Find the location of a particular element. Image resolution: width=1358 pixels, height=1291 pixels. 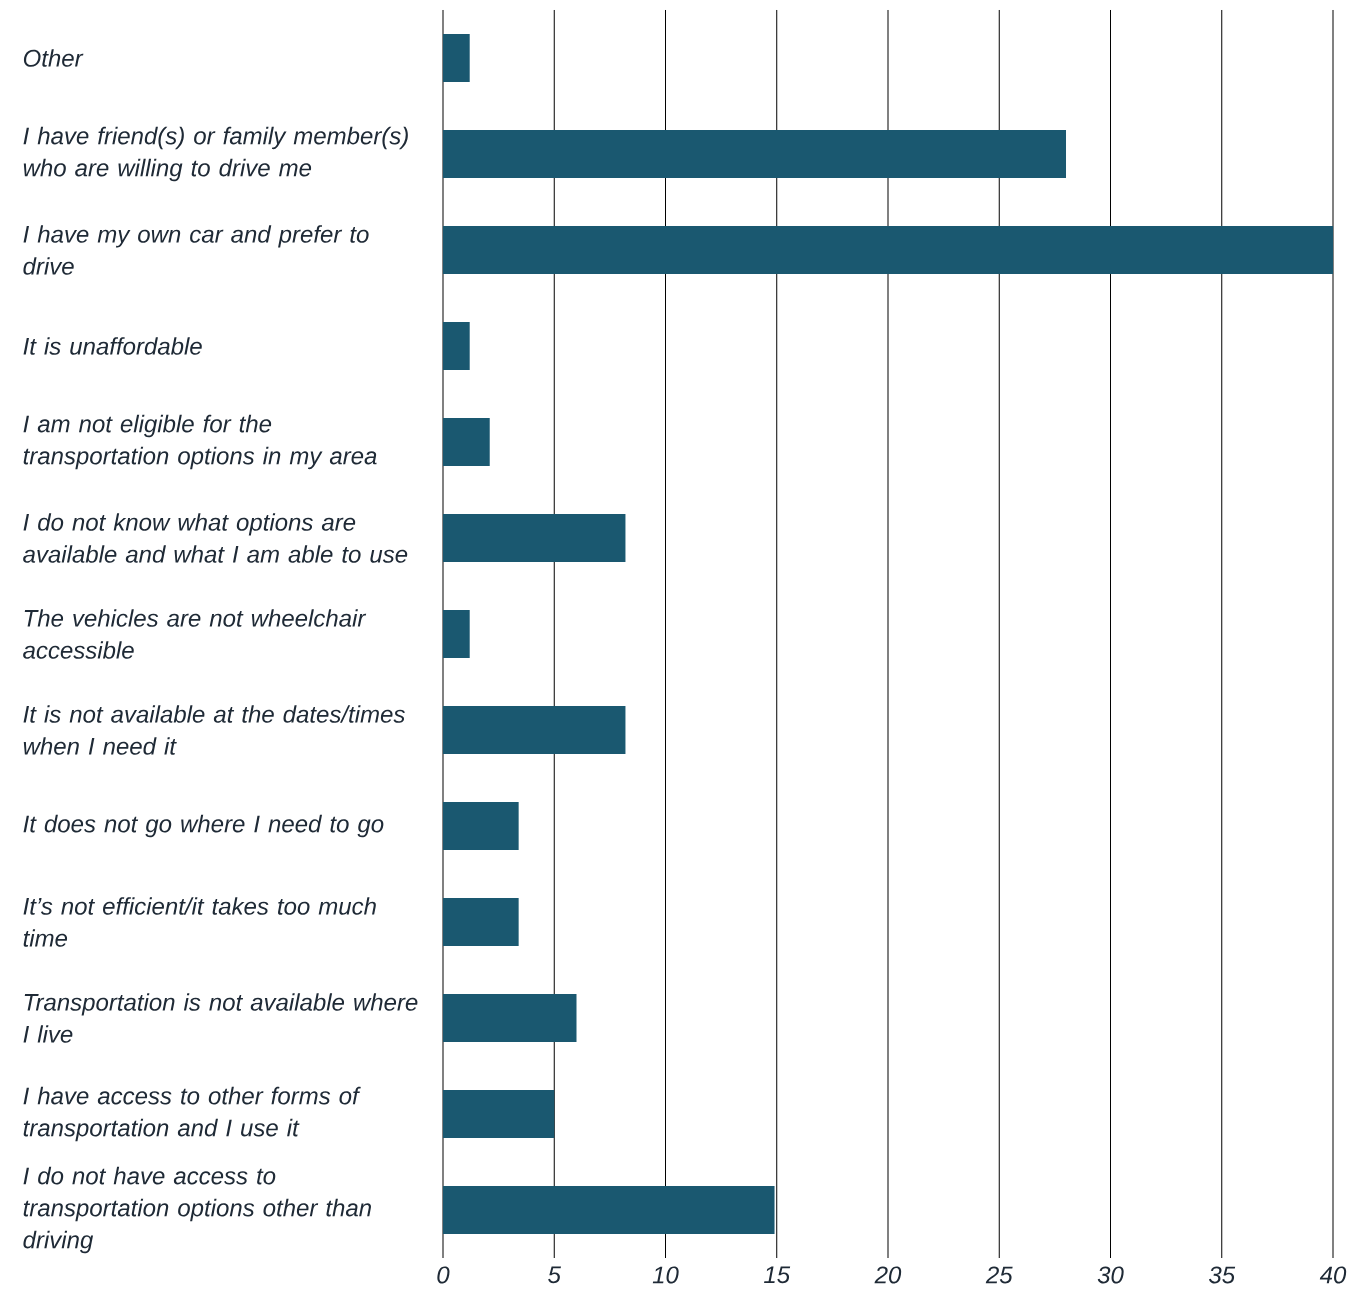

y-tick-label: Transportation is not available where I live is located at coordinates (220, 1017).